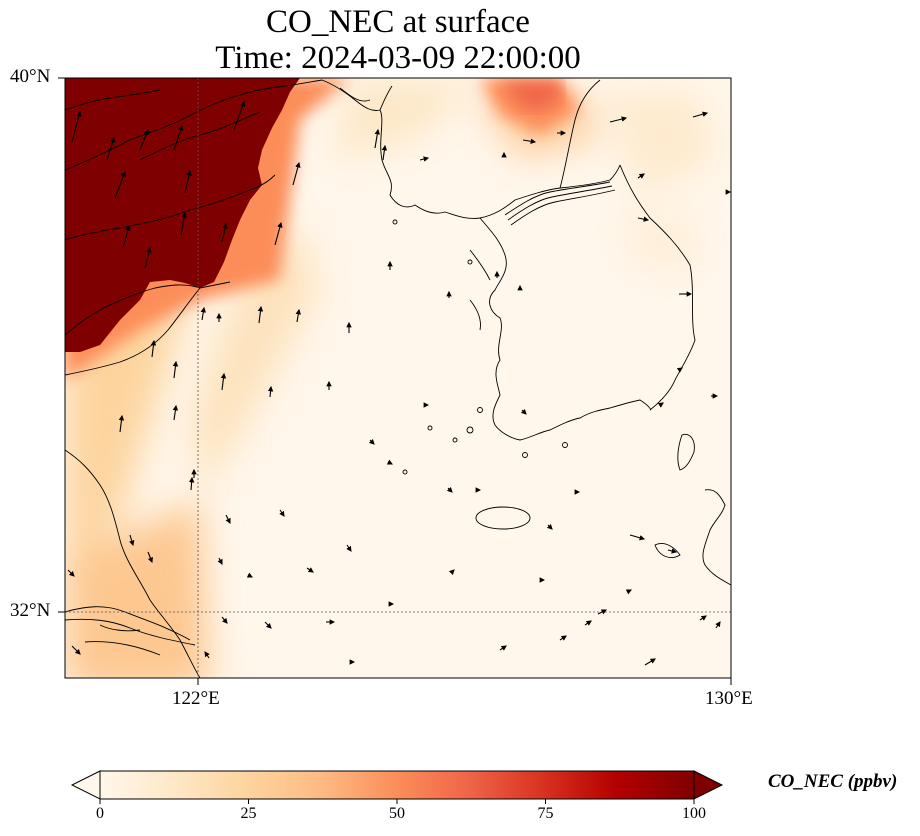  I want to click on colorbar-label: CO_NEC (ppbv), so click(833, 781).